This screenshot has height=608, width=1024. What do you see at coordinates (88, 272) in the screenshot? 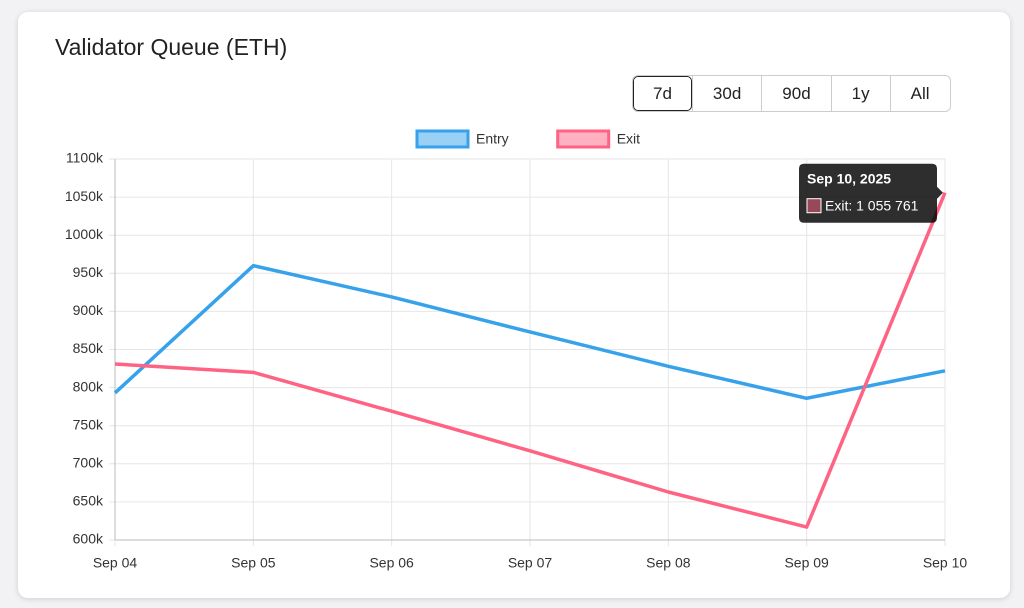
I see `y-tick-label: 950k` at bounding box center [88, 272].